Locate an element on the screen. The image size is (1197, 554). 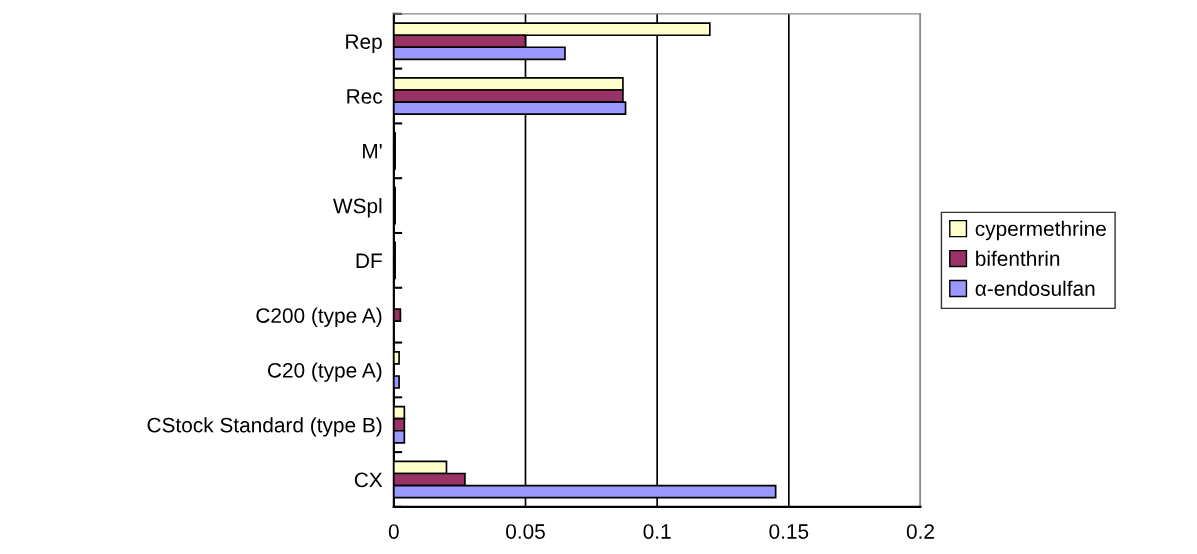
legend-label: cypermethrine is located at coordinates (1040, 230).